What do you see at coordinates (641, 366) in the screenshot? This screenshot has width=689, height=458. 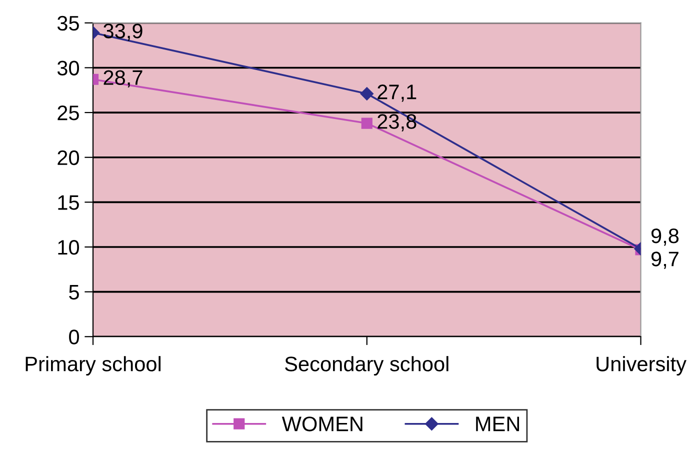 I see `x-tick-label: University` at bounding box center [641, 366].